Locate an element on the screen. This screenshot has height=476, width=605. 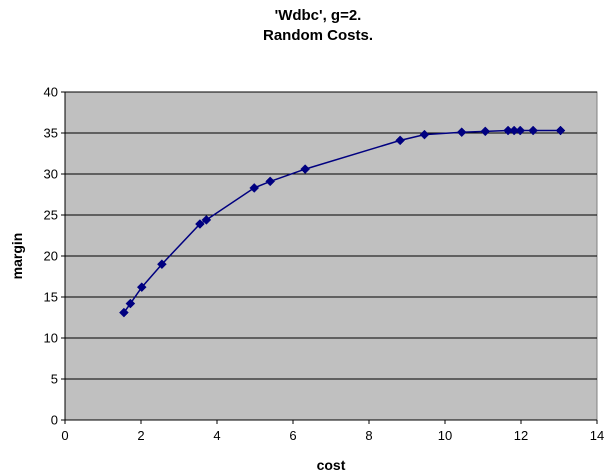
y-tick-label: 5 is located at coordinates (54, 379).